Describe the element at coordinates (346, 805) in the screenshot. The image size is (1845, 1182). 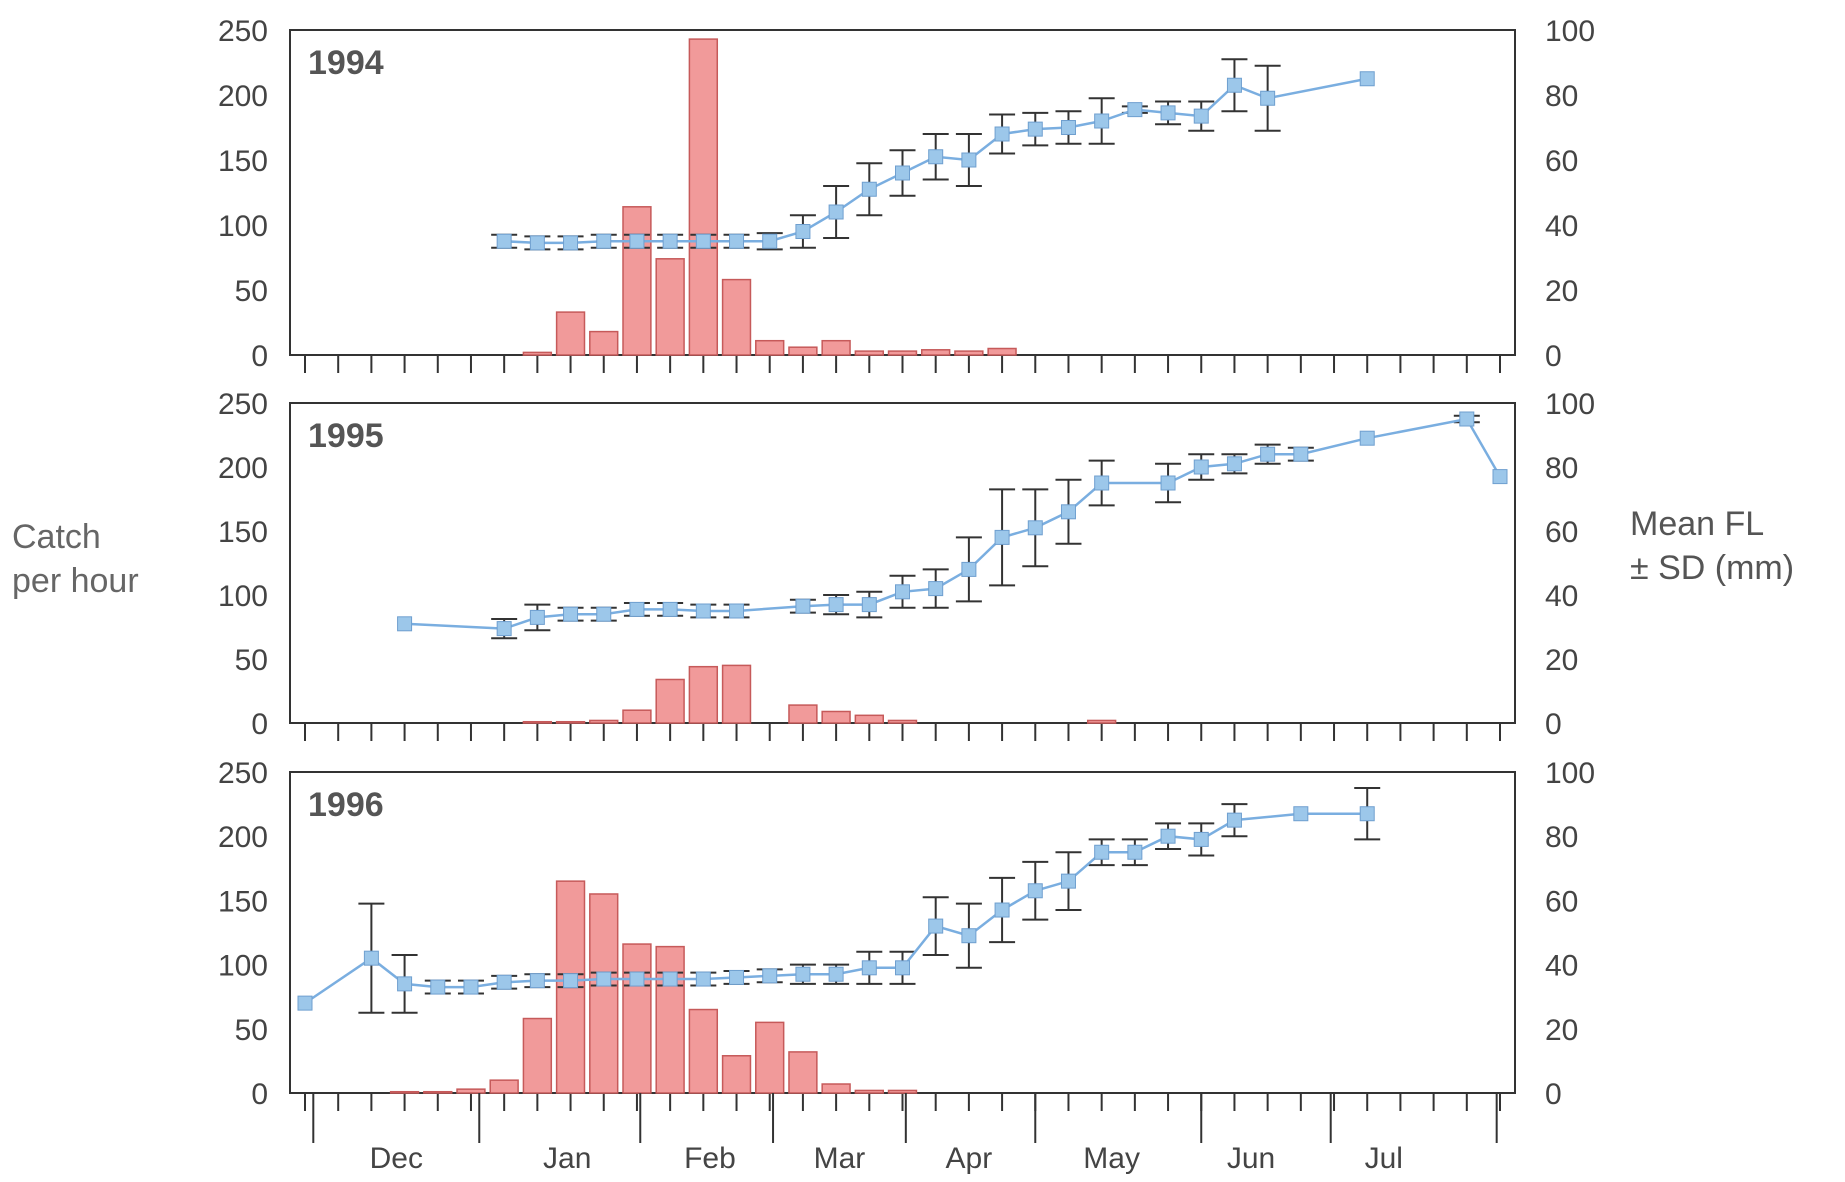
I see `panel-year-label: 1996` at that location.